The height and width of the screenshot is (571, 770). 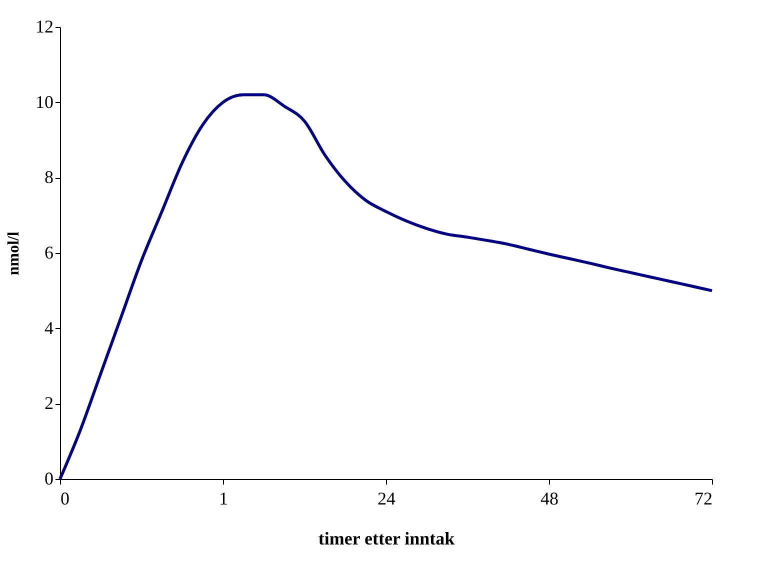 What do you see at coordinates (45, 26) in the screenshot?
I see `y-tick-label: 12` at bounding box center [45, 26].